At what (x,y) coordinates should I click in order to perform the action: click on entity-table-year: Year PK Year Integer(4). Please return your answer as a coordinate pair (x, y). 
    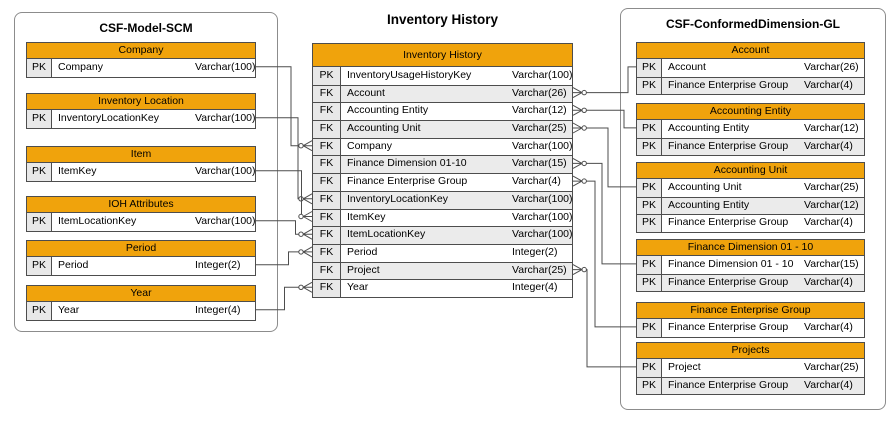
    Looking at the image, I should click on (141, 303).